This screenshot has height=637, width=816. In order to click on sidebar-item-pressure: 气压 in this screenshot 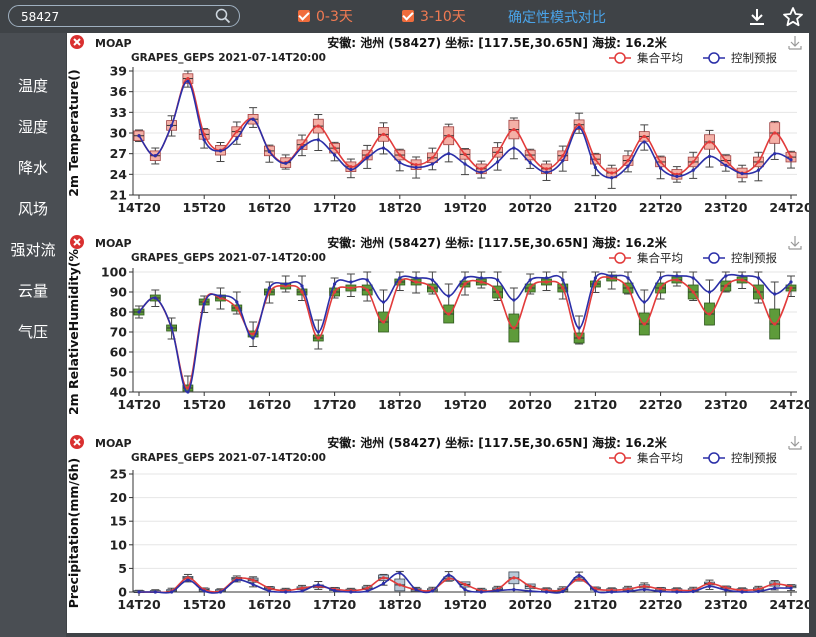, I will do `click(32, 332)`.